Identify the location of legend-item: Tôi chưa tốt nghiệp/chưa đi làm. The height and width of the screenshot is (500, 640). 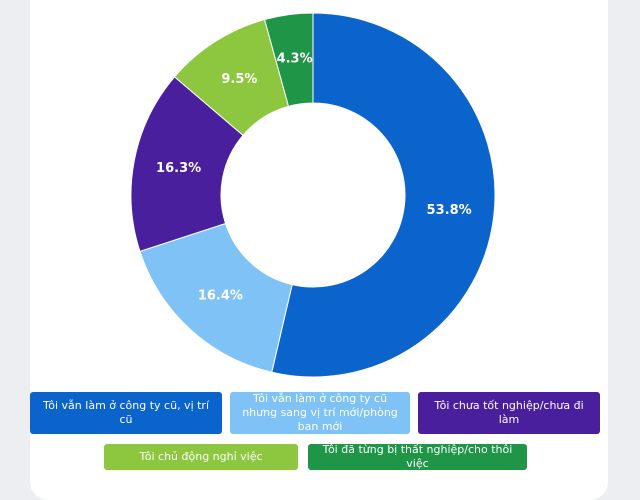
(509, 413).